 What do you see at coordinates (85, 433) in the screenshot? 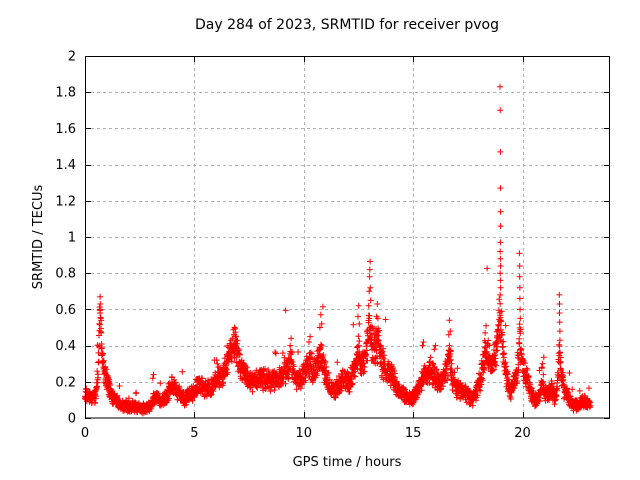
I see `x-tick-label: 0` at bounding box center [85, 433].